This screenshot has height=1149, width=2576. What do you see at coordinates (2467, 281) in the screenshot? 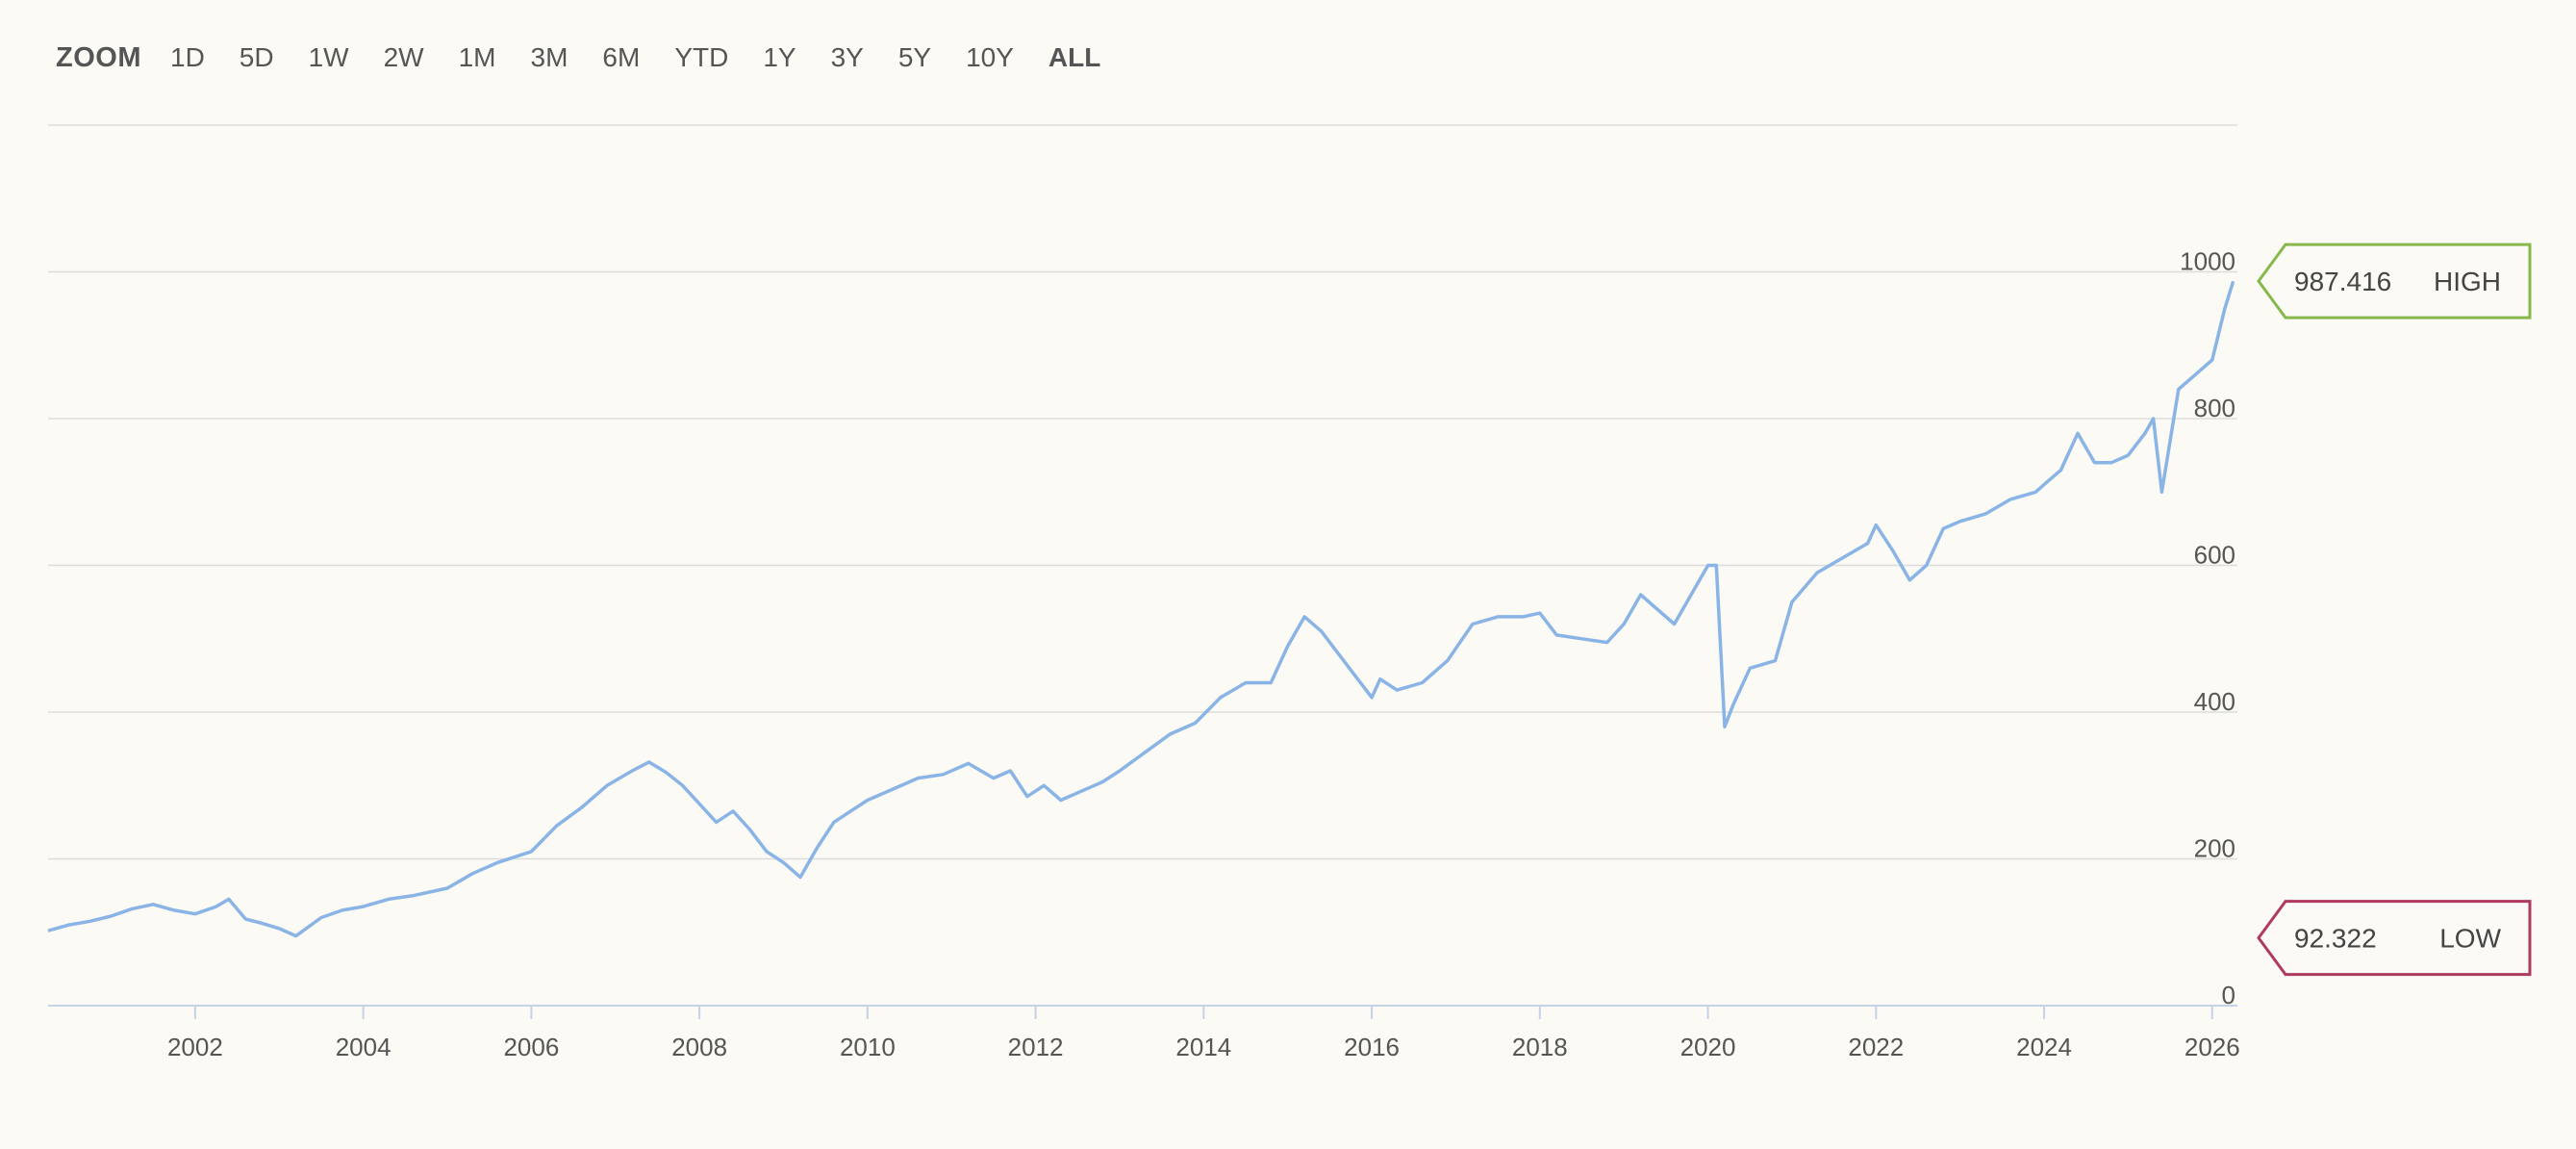
I see `high-badge-label: HIGH` at bounding box center [2467, 281].